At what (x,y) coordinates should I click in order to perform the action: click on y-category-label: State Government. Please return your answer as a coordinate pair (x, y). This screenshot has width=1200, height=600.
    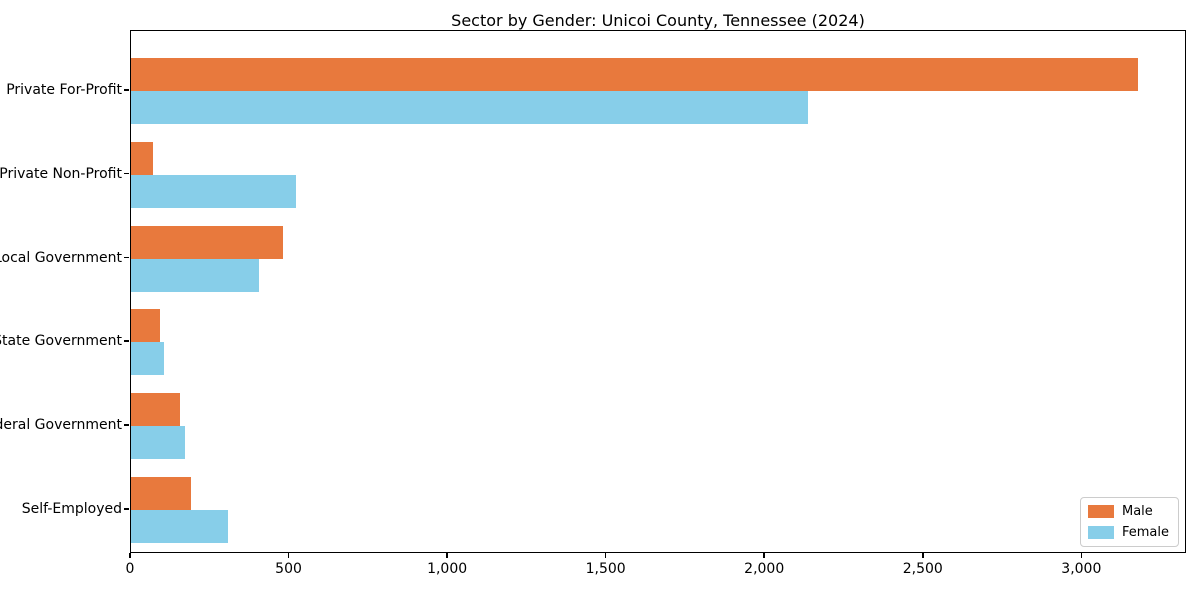
    Looking at the image, I should click on (61, 341).